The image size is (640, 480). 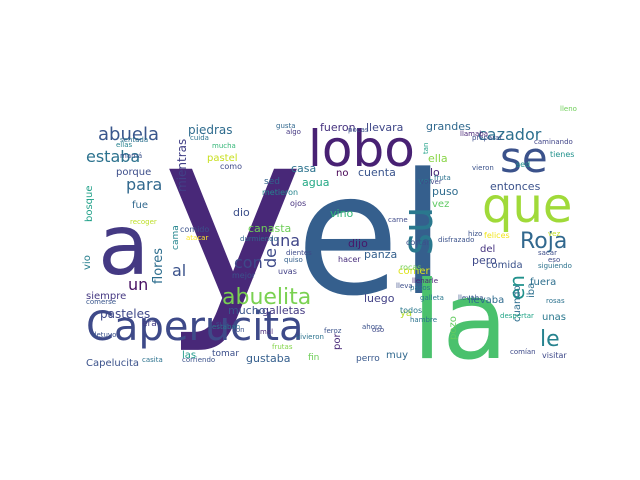 What do you see at coordinates (248, 262) in the screenshot?
I see `cloud-word: con` at bounding box center [248, 262].